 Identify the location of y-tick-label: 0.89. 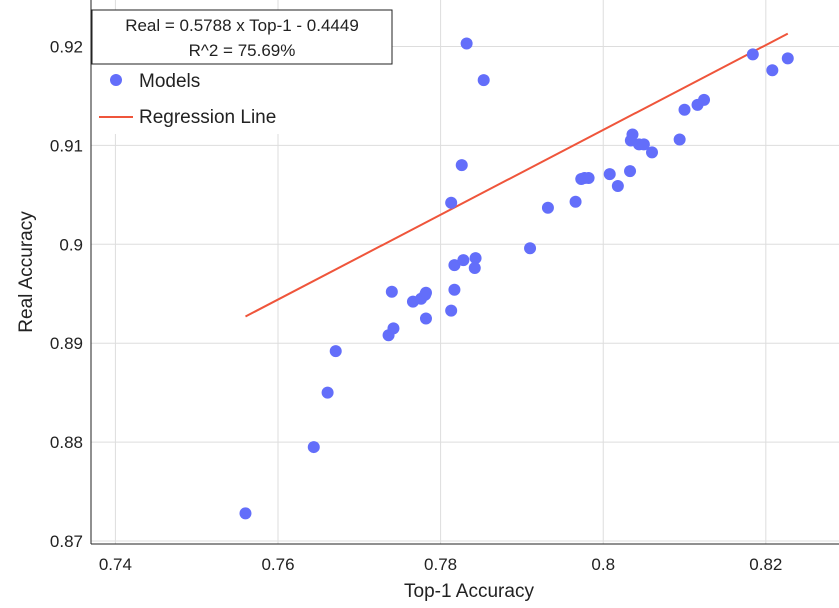
(66, 343).